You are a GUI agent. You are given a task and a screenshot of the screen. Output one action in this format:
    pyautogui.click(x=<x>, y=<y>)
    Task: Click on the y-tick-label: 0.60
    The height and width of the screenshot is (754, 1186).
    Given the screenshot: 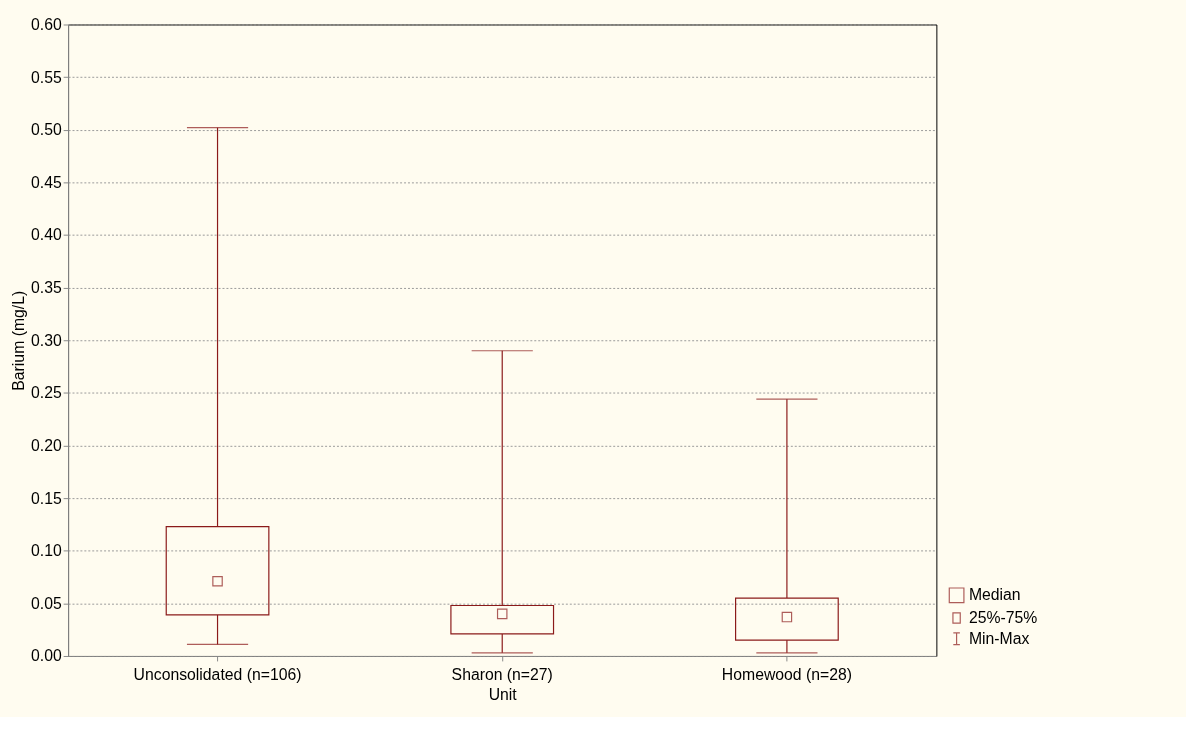 What is the action you would take?
    pyautogui.click(x=46, y=24)
    